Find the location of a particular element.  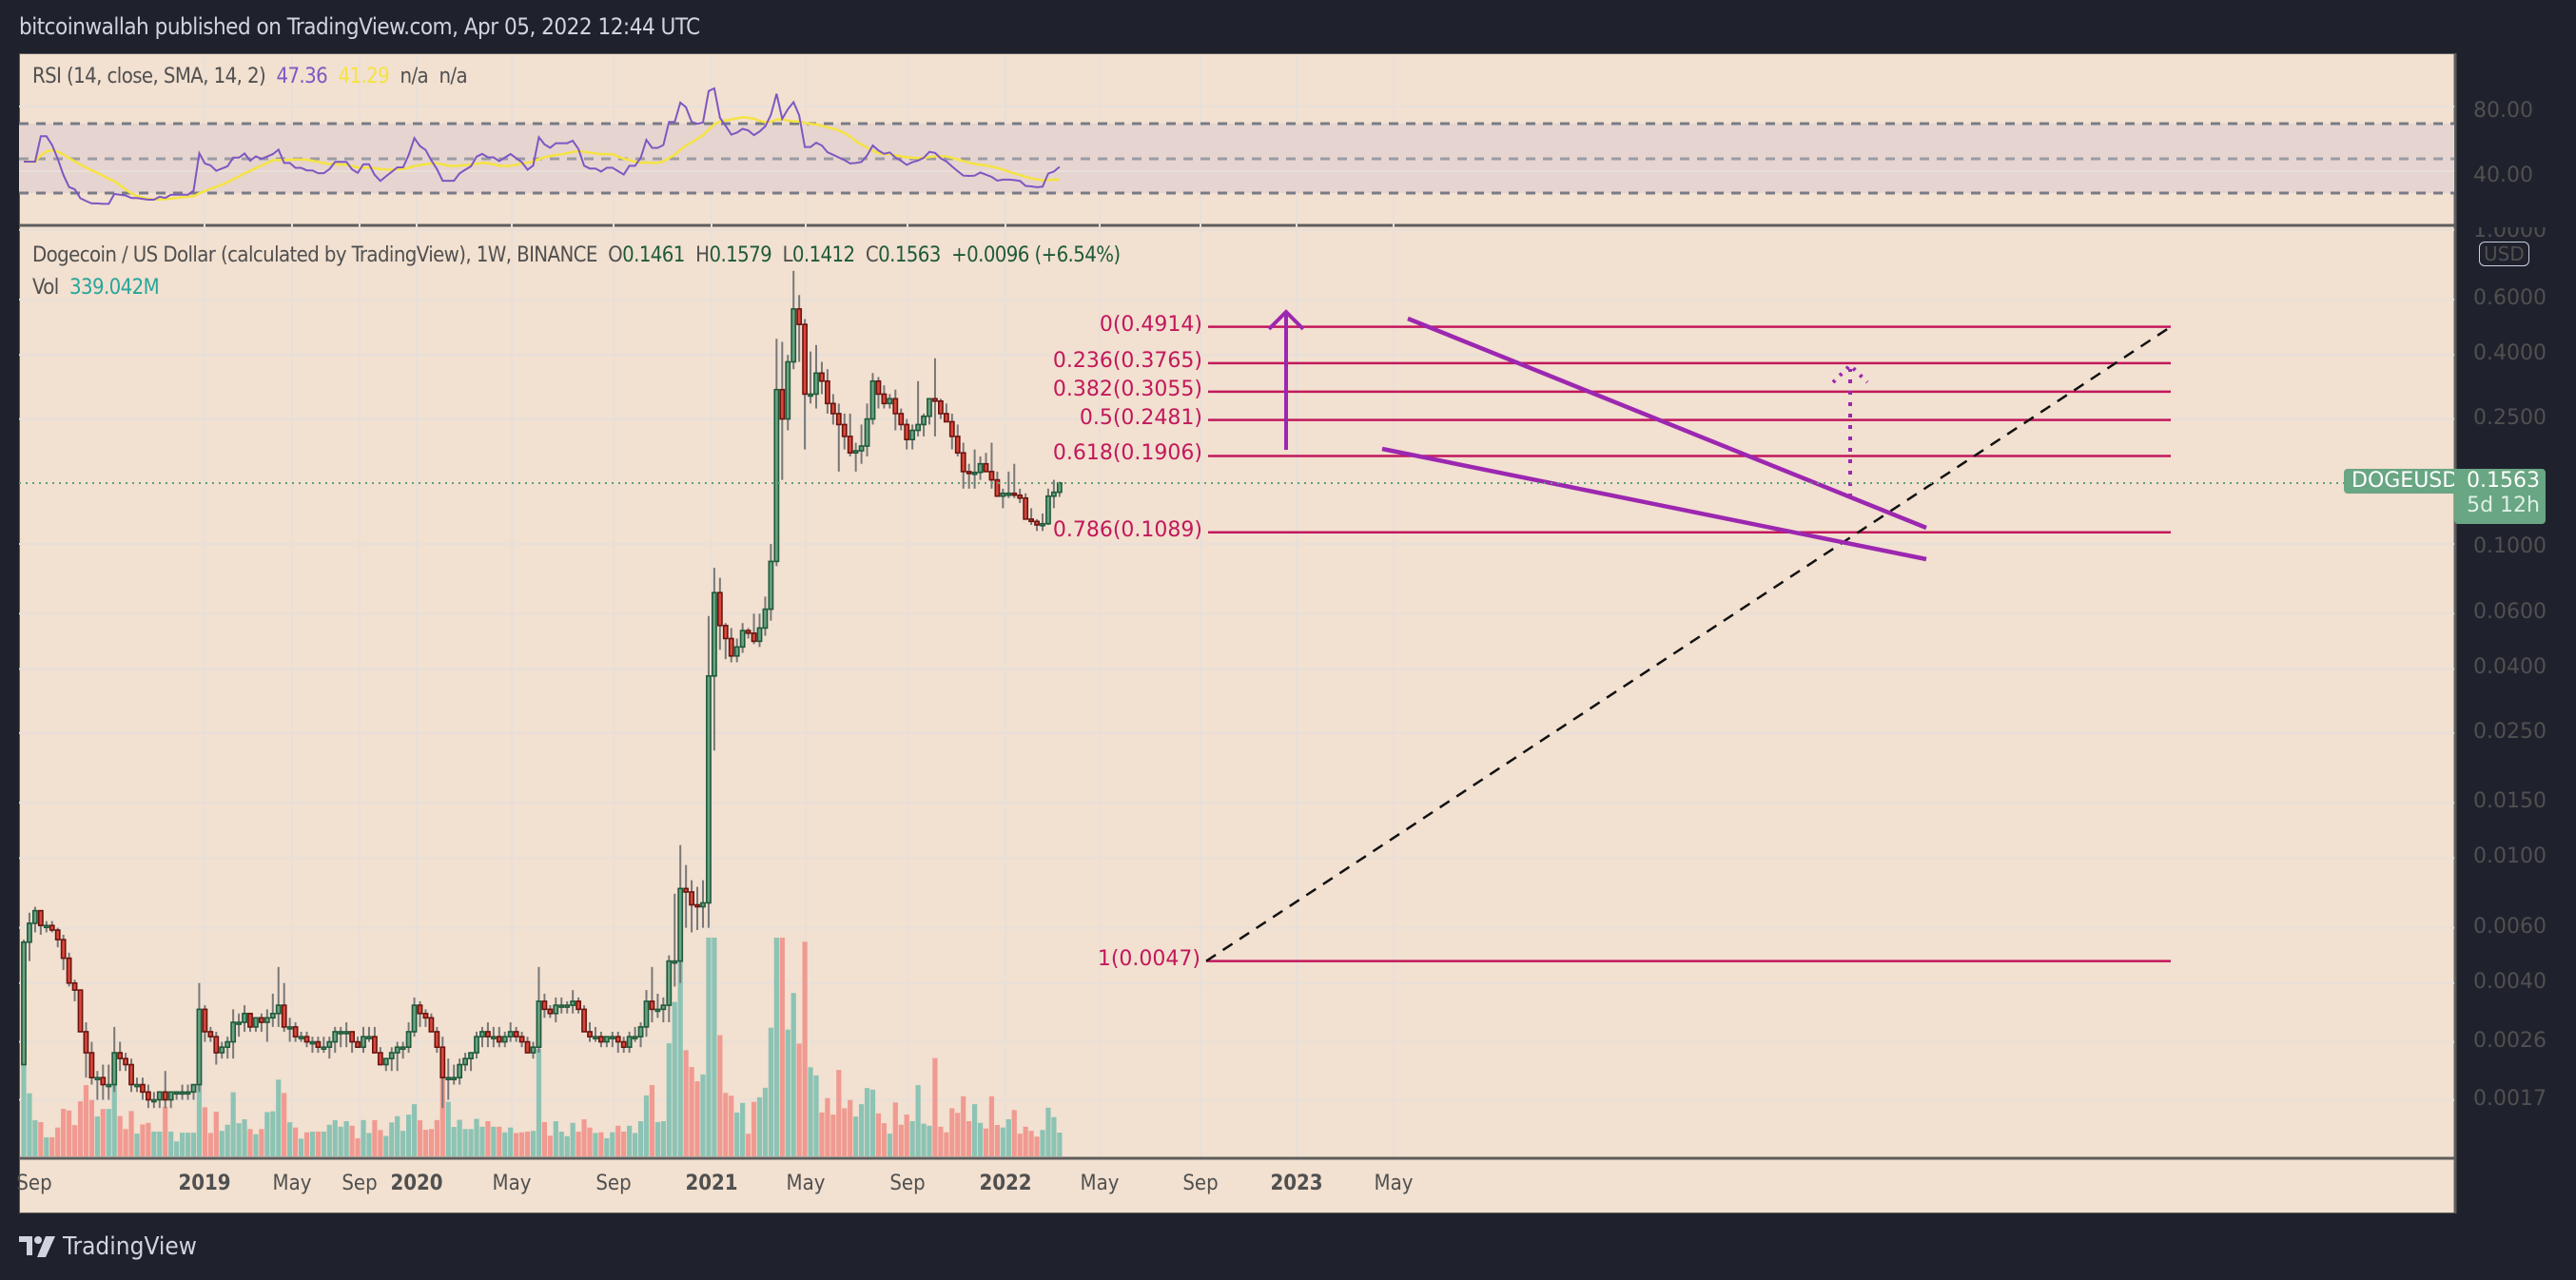

time-axis-label: Sep is located at coordinates (614, 1183).